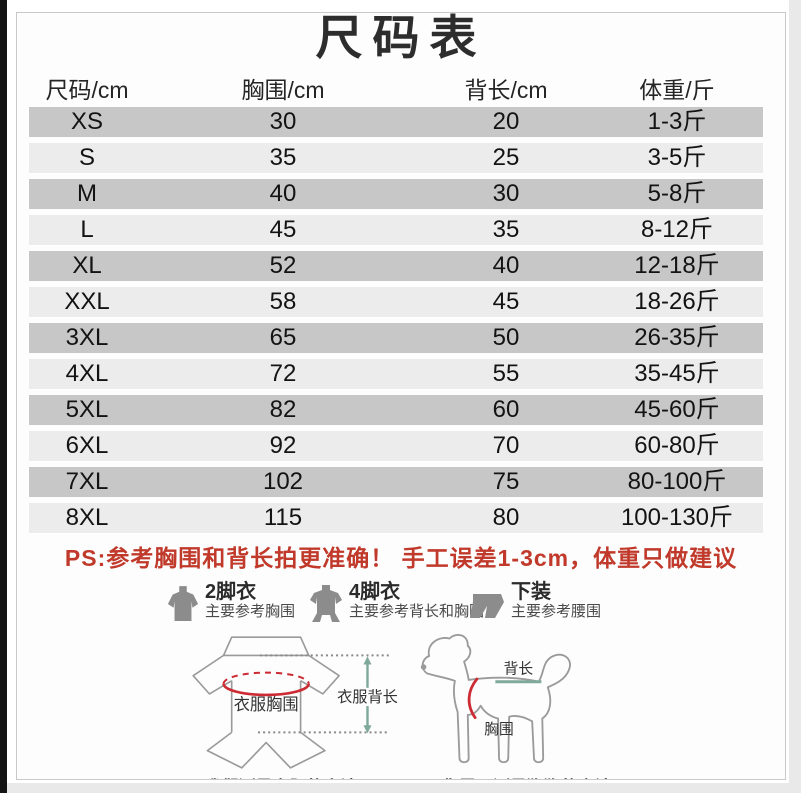  Describe the element at coordinates (283, 90) in the screenshot. I see `column-header-chest: 胸围/cm` at that location.